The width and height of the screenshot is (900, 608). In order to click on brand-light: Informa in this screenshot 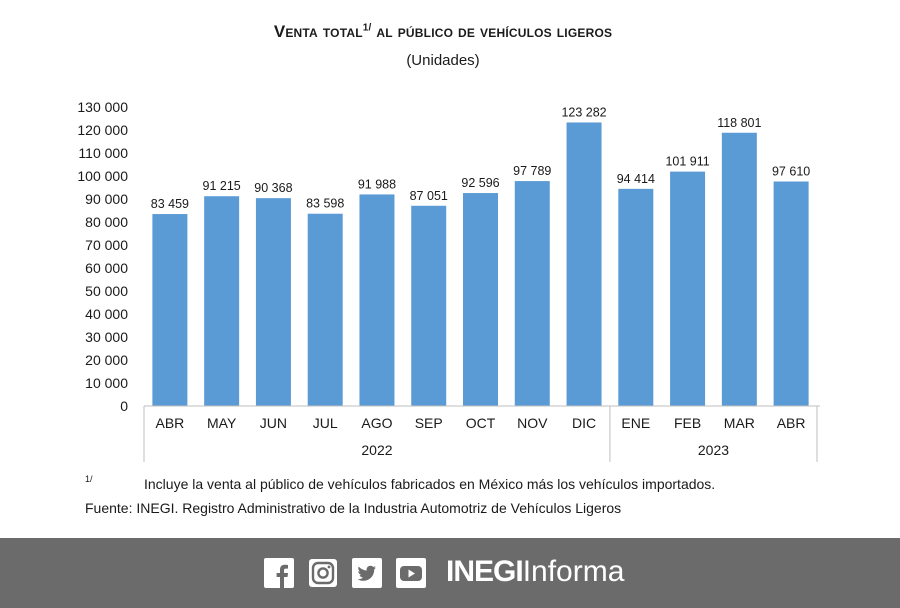, I will do `click(573, 571)`.